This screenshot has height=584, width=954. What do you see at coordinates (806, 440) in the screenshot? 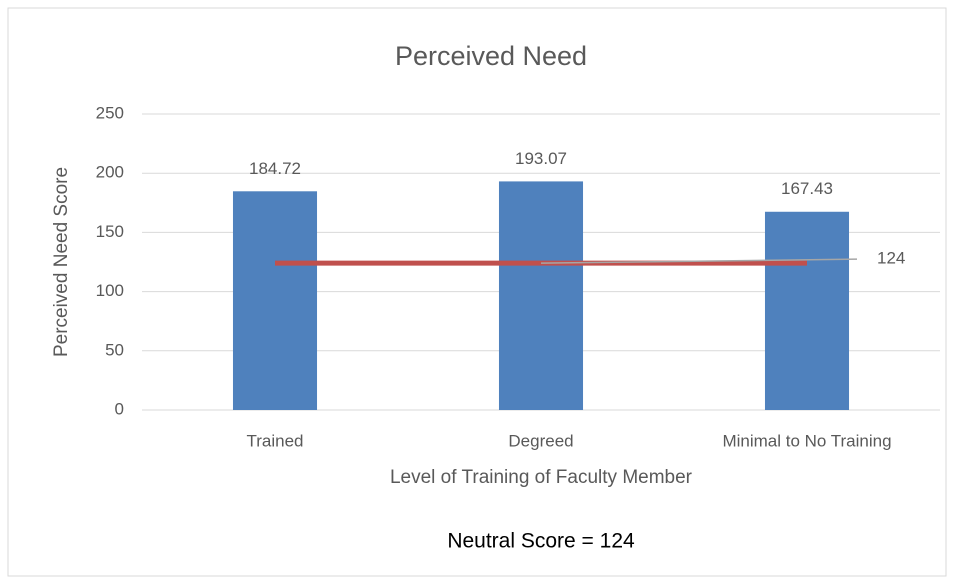
I see `x-tick-label: Minimal to No Training` at bounding box center [806, 440].